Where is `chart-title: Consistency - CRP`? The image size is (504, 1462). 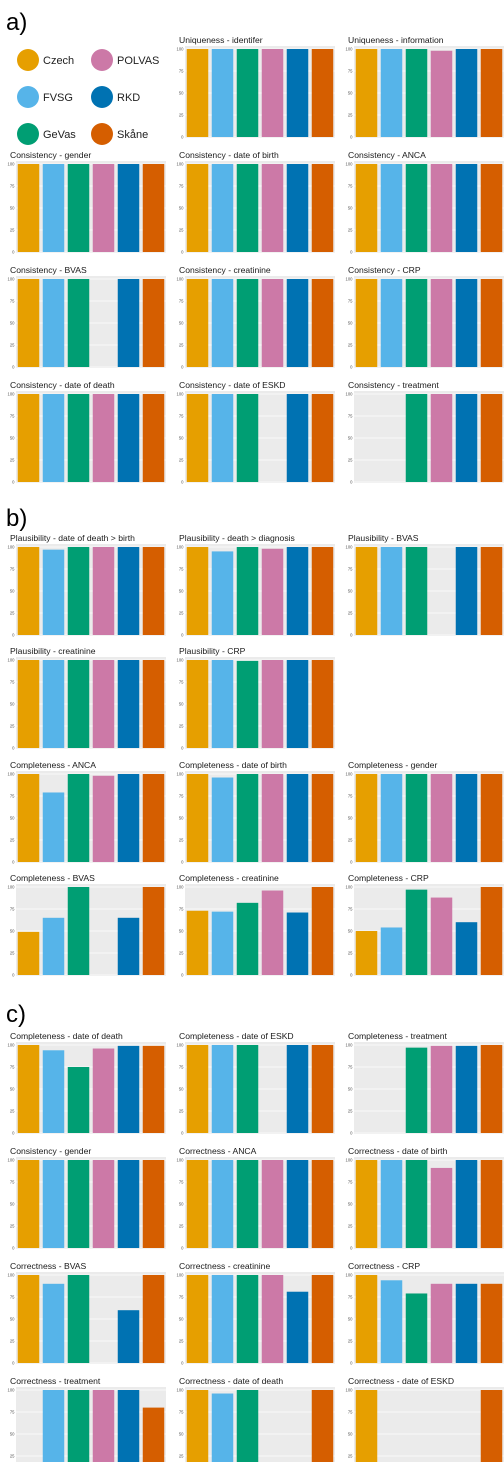
chart-title: Consistency - CRP is located at coordinates (384, 270).